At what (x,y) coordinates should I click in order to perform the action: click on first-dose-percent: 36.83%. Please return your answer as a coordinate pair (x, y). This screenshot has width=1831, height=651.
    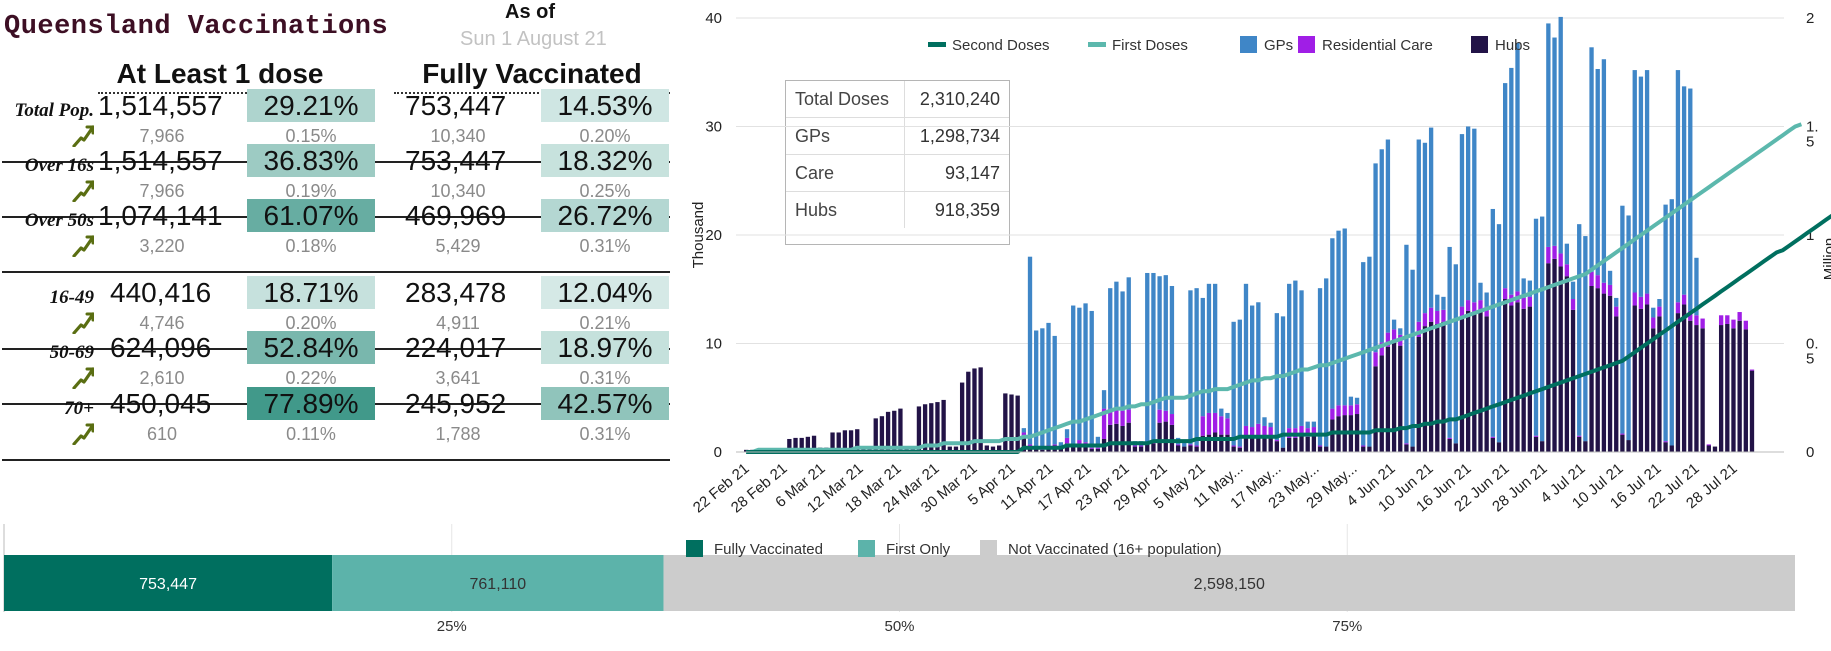
    Looking at the image, I should click on (311, 160).